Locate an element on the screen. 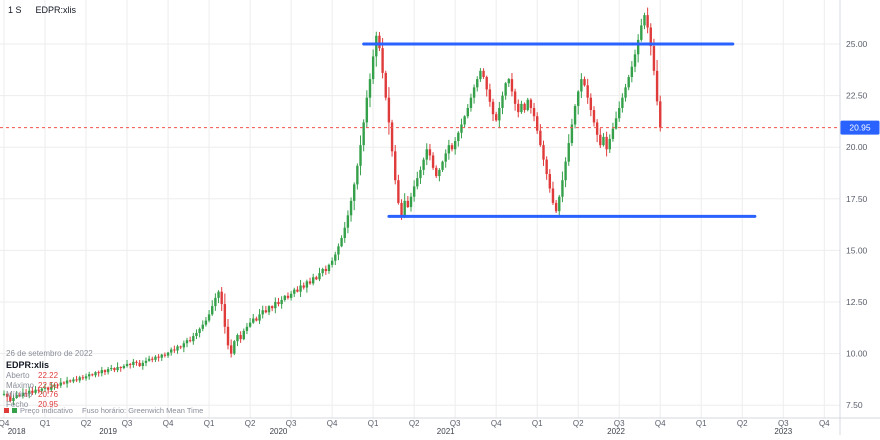 Image resolution: width=880 pixels, height=440 pixels. open-row: Aberto 22.22 is located at coordinates (49, 376).